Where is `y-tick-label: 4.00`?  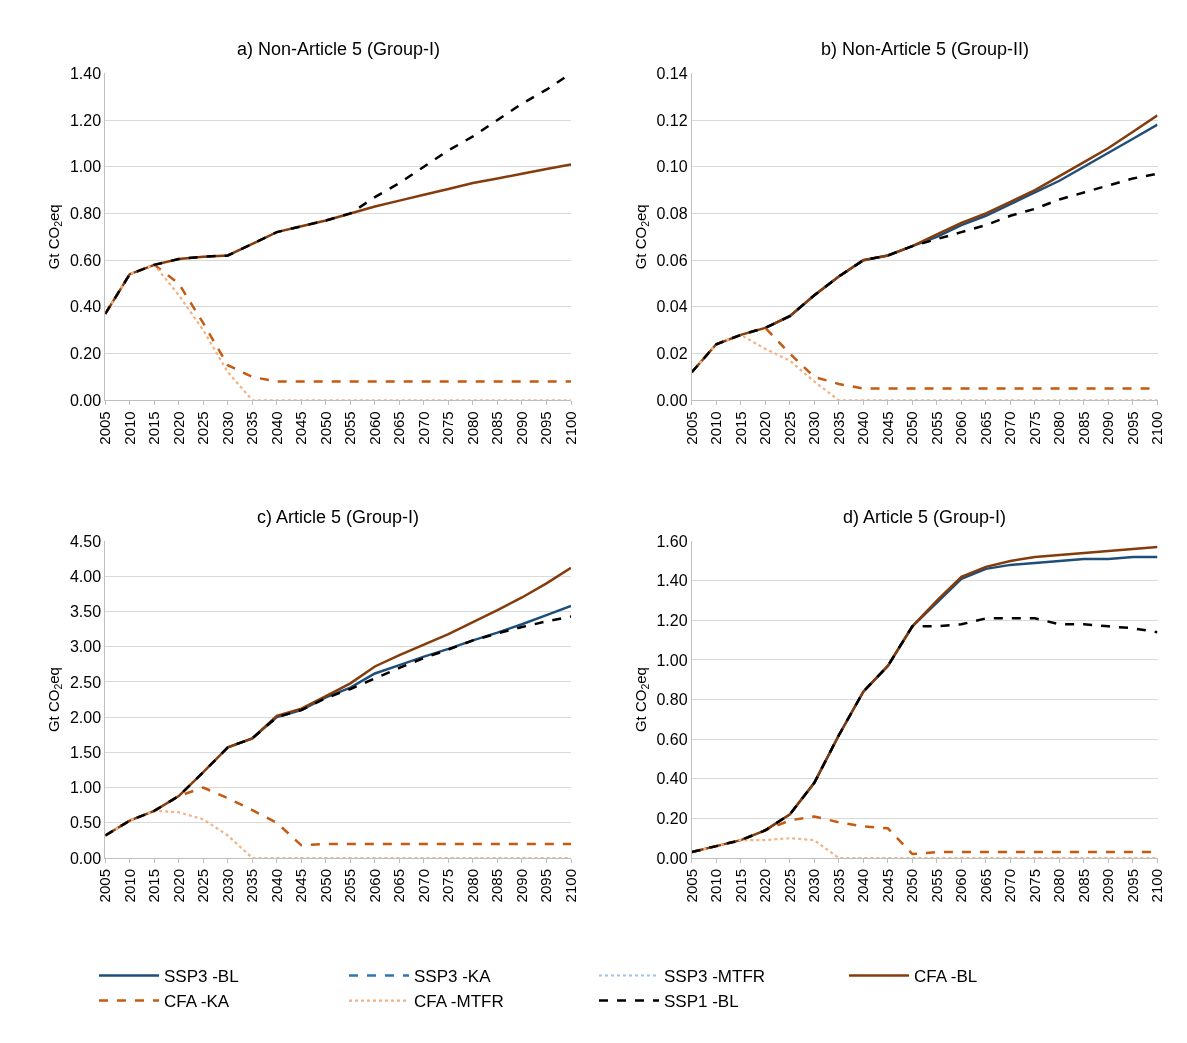
y-tick-label: 4.00 is located at coordinates (85, 576).